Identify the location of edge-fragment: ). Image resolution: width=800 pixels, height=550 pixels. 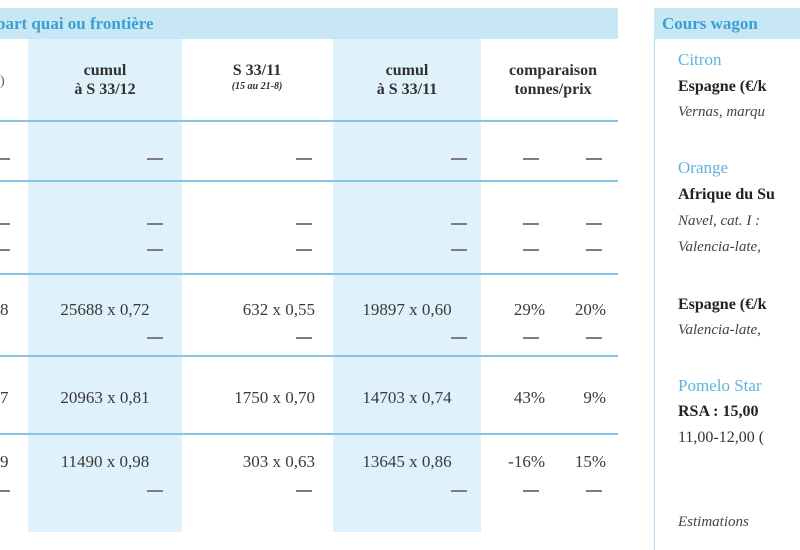
(2, 81).